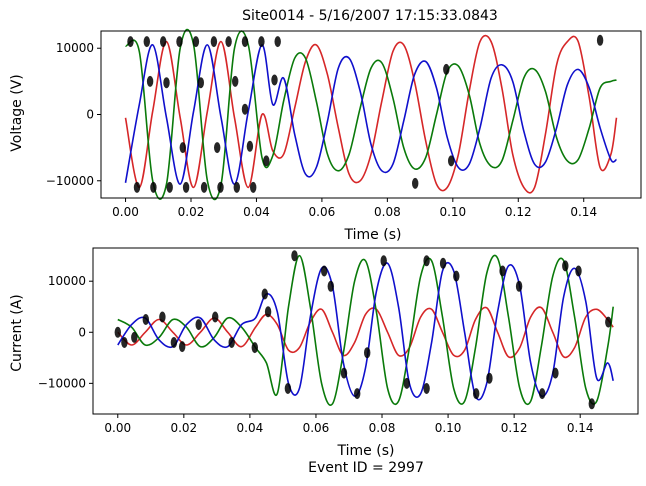 The image size is (646, 486). Describe the element at coordinates (583, 212) in the screenshot. I see `voltage-x-tick-label: 0.14` at that location.